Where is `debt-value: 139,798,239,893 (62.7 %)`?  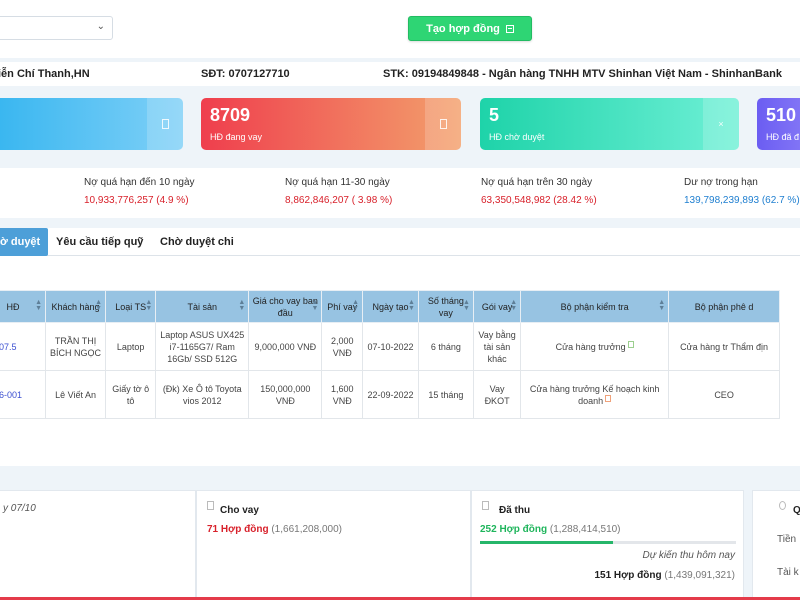
debt-value: 139,798,239,893 (62.7 %) is located at coordinates (742, 200).